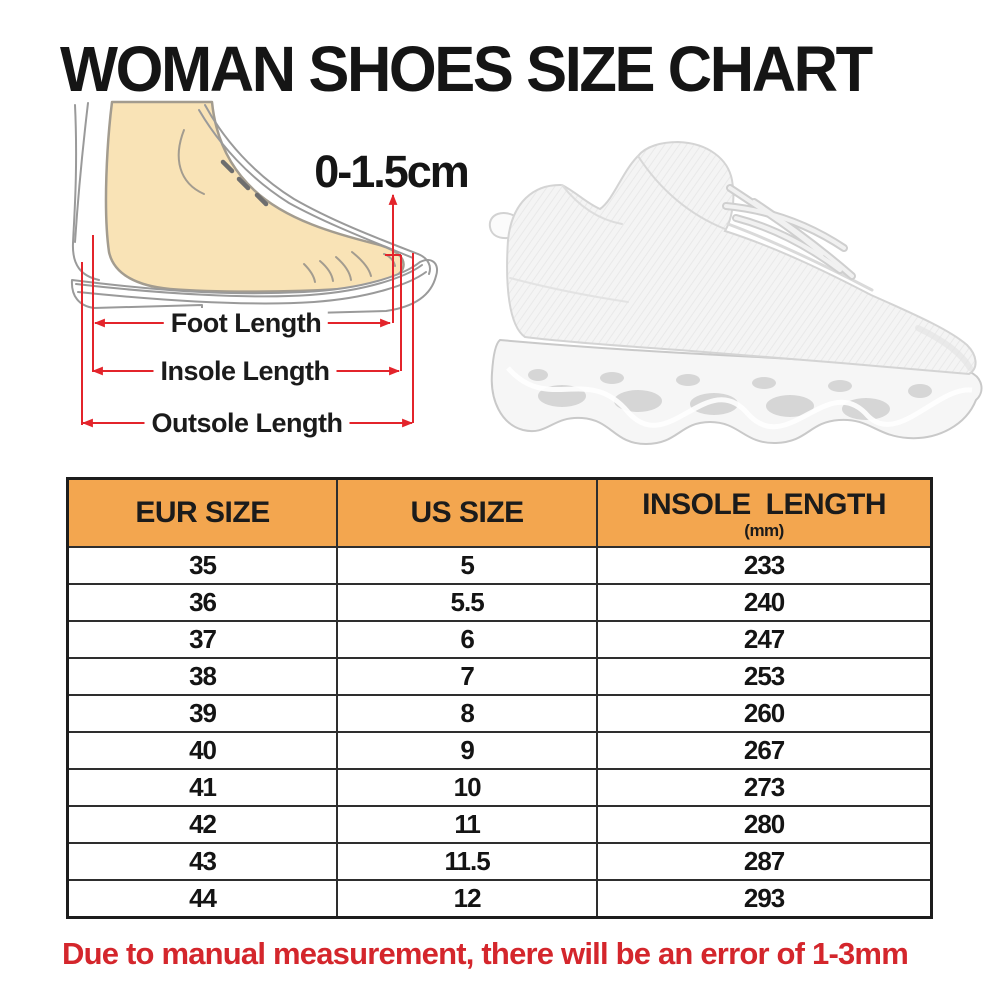  Describe the element at coordinates (202, 750) in the screenshot. I see `eur-size-cell: 40` at that location.